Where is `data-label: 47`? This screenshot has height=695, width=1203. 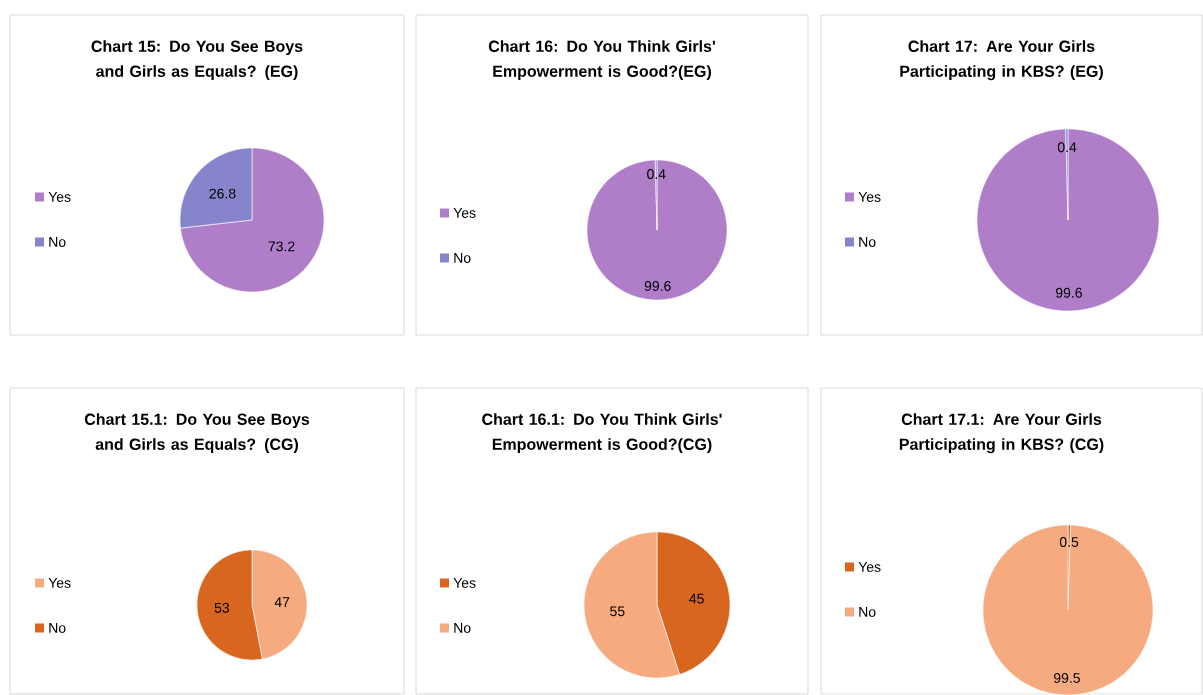 data-label: 47 is located at coordinates (282, 602).